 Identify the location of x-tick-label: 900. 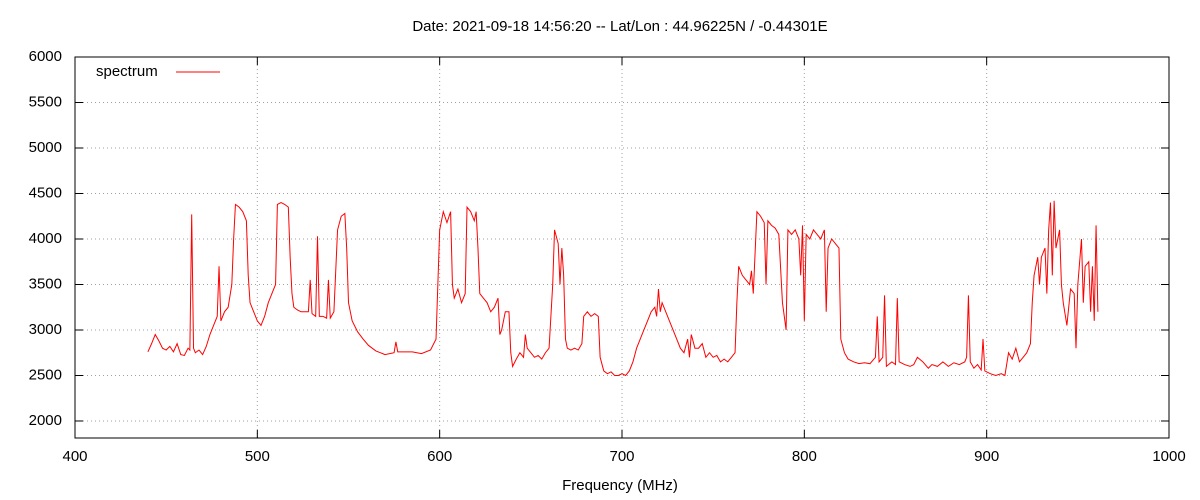
(986, 456).